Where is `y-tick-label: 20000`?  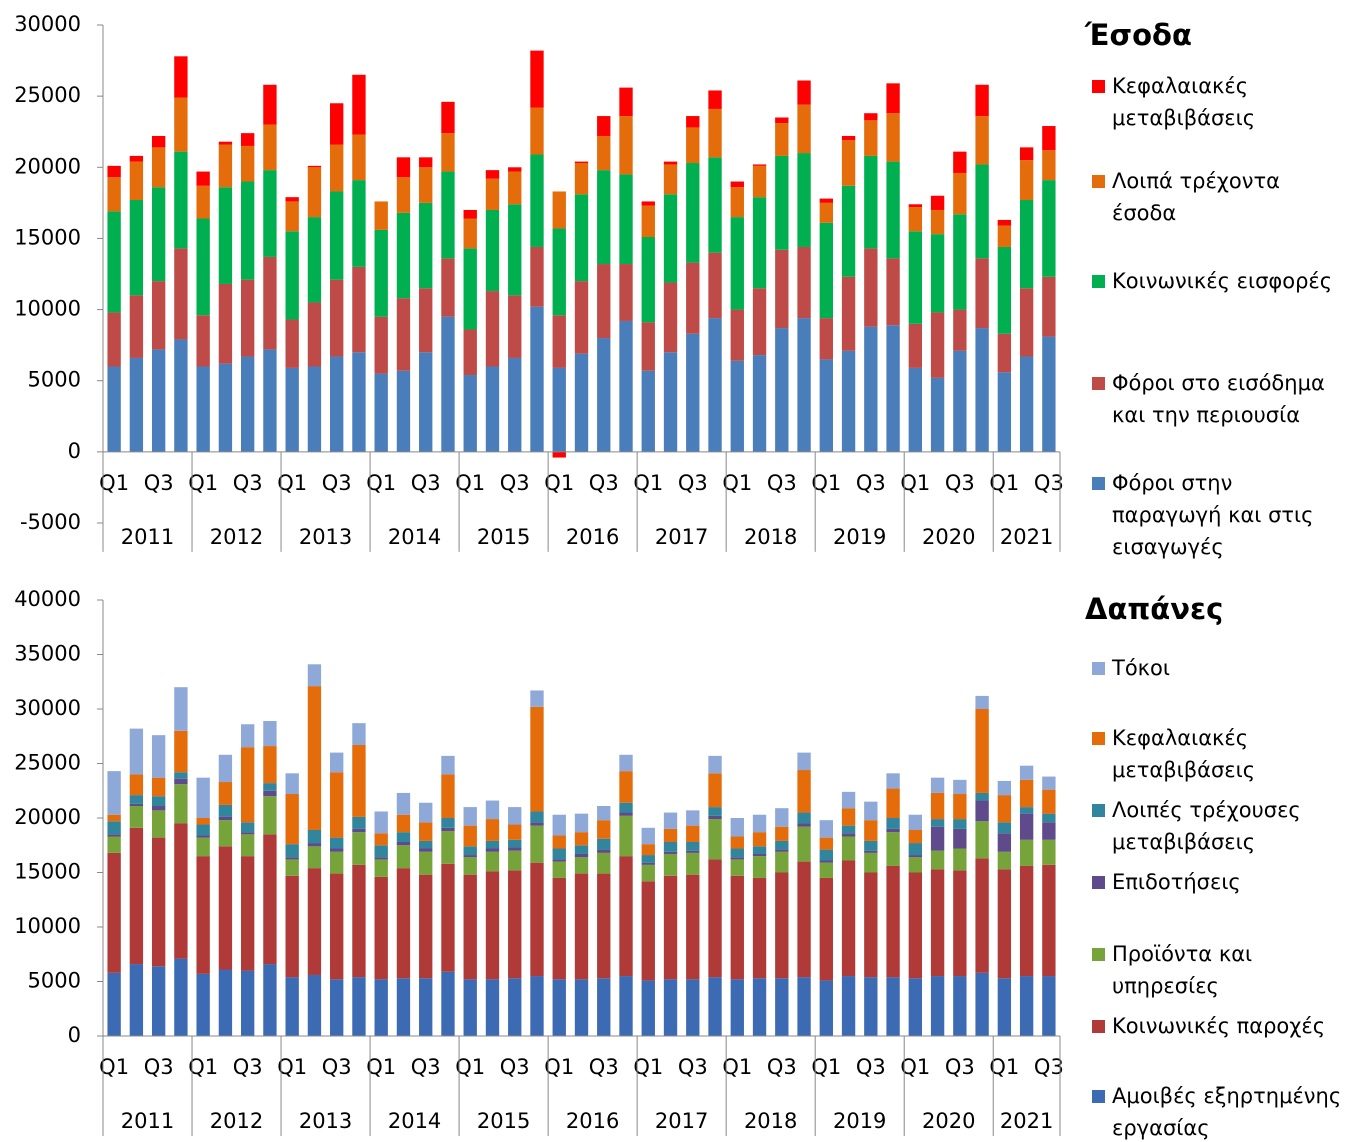 y-tick-label: 20000 is located at coordinates (47, 817).